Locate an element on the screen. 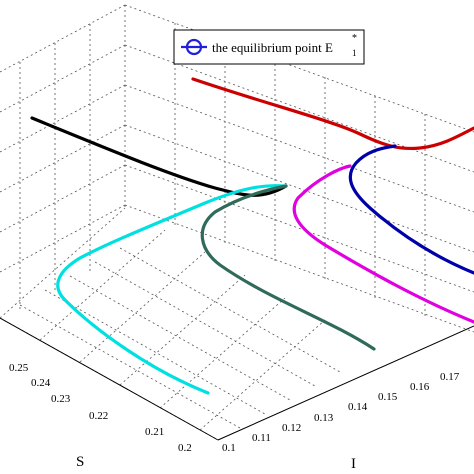  s-tick-label: 0.22 is located at coordinates (98, 416).